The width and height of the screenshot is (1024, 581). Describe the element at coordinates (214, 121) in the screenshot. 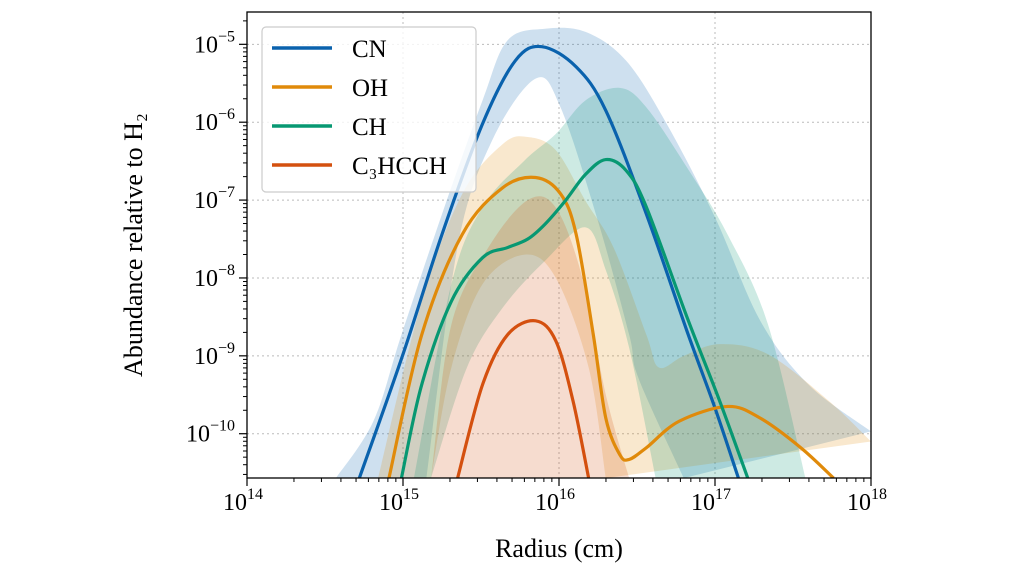

I see `y-tick-label: 10⁻⁶` at that location.